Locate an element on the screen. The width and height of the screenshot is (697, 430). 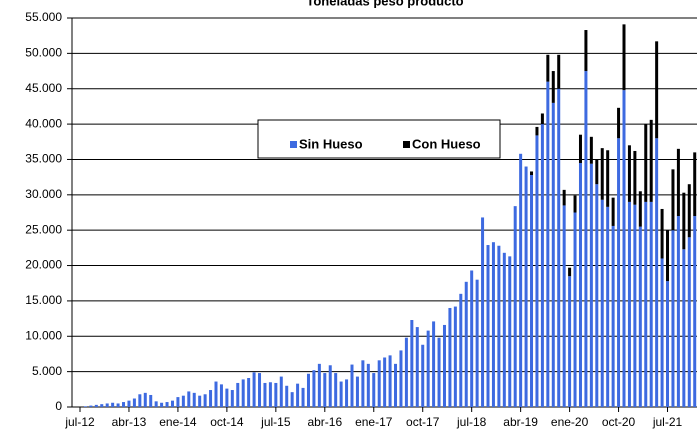
y-tick-label: 45.000 is located at coordinates (43, 88).